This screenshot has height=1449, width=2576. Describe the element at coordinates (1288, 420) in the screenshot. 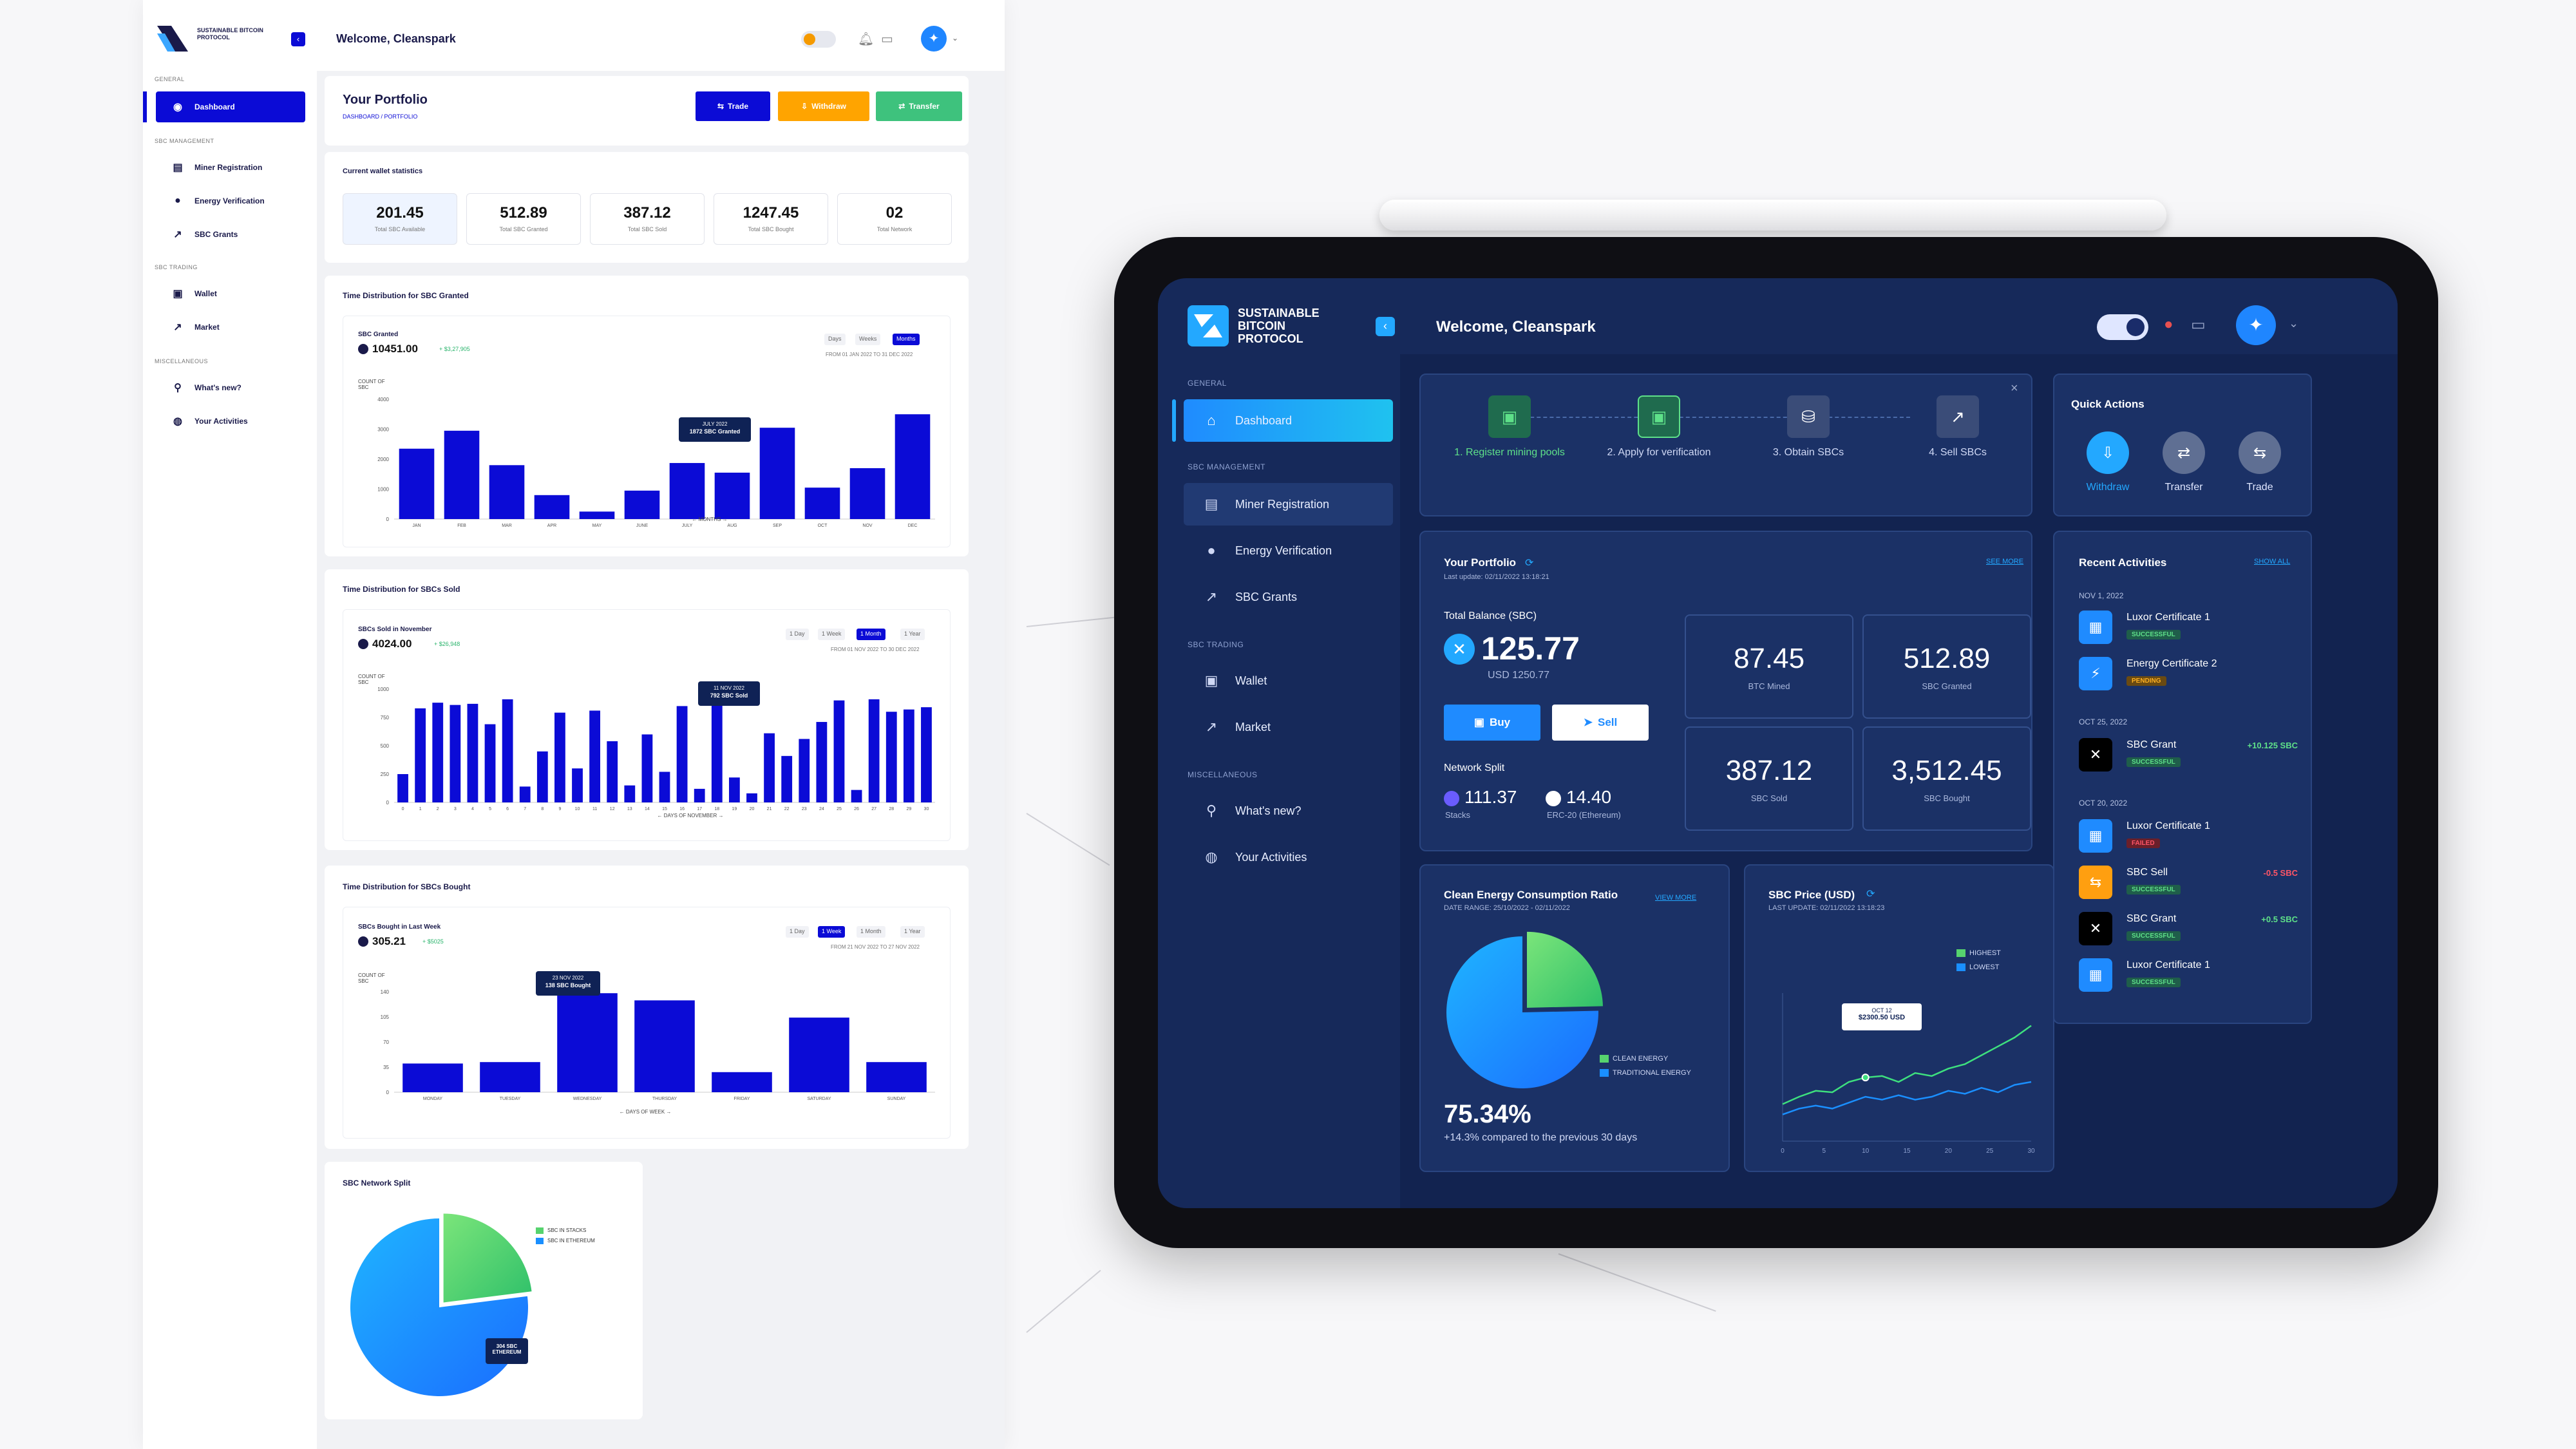

I see `nav-dashboard: ⌂ Dashboard` at that location.